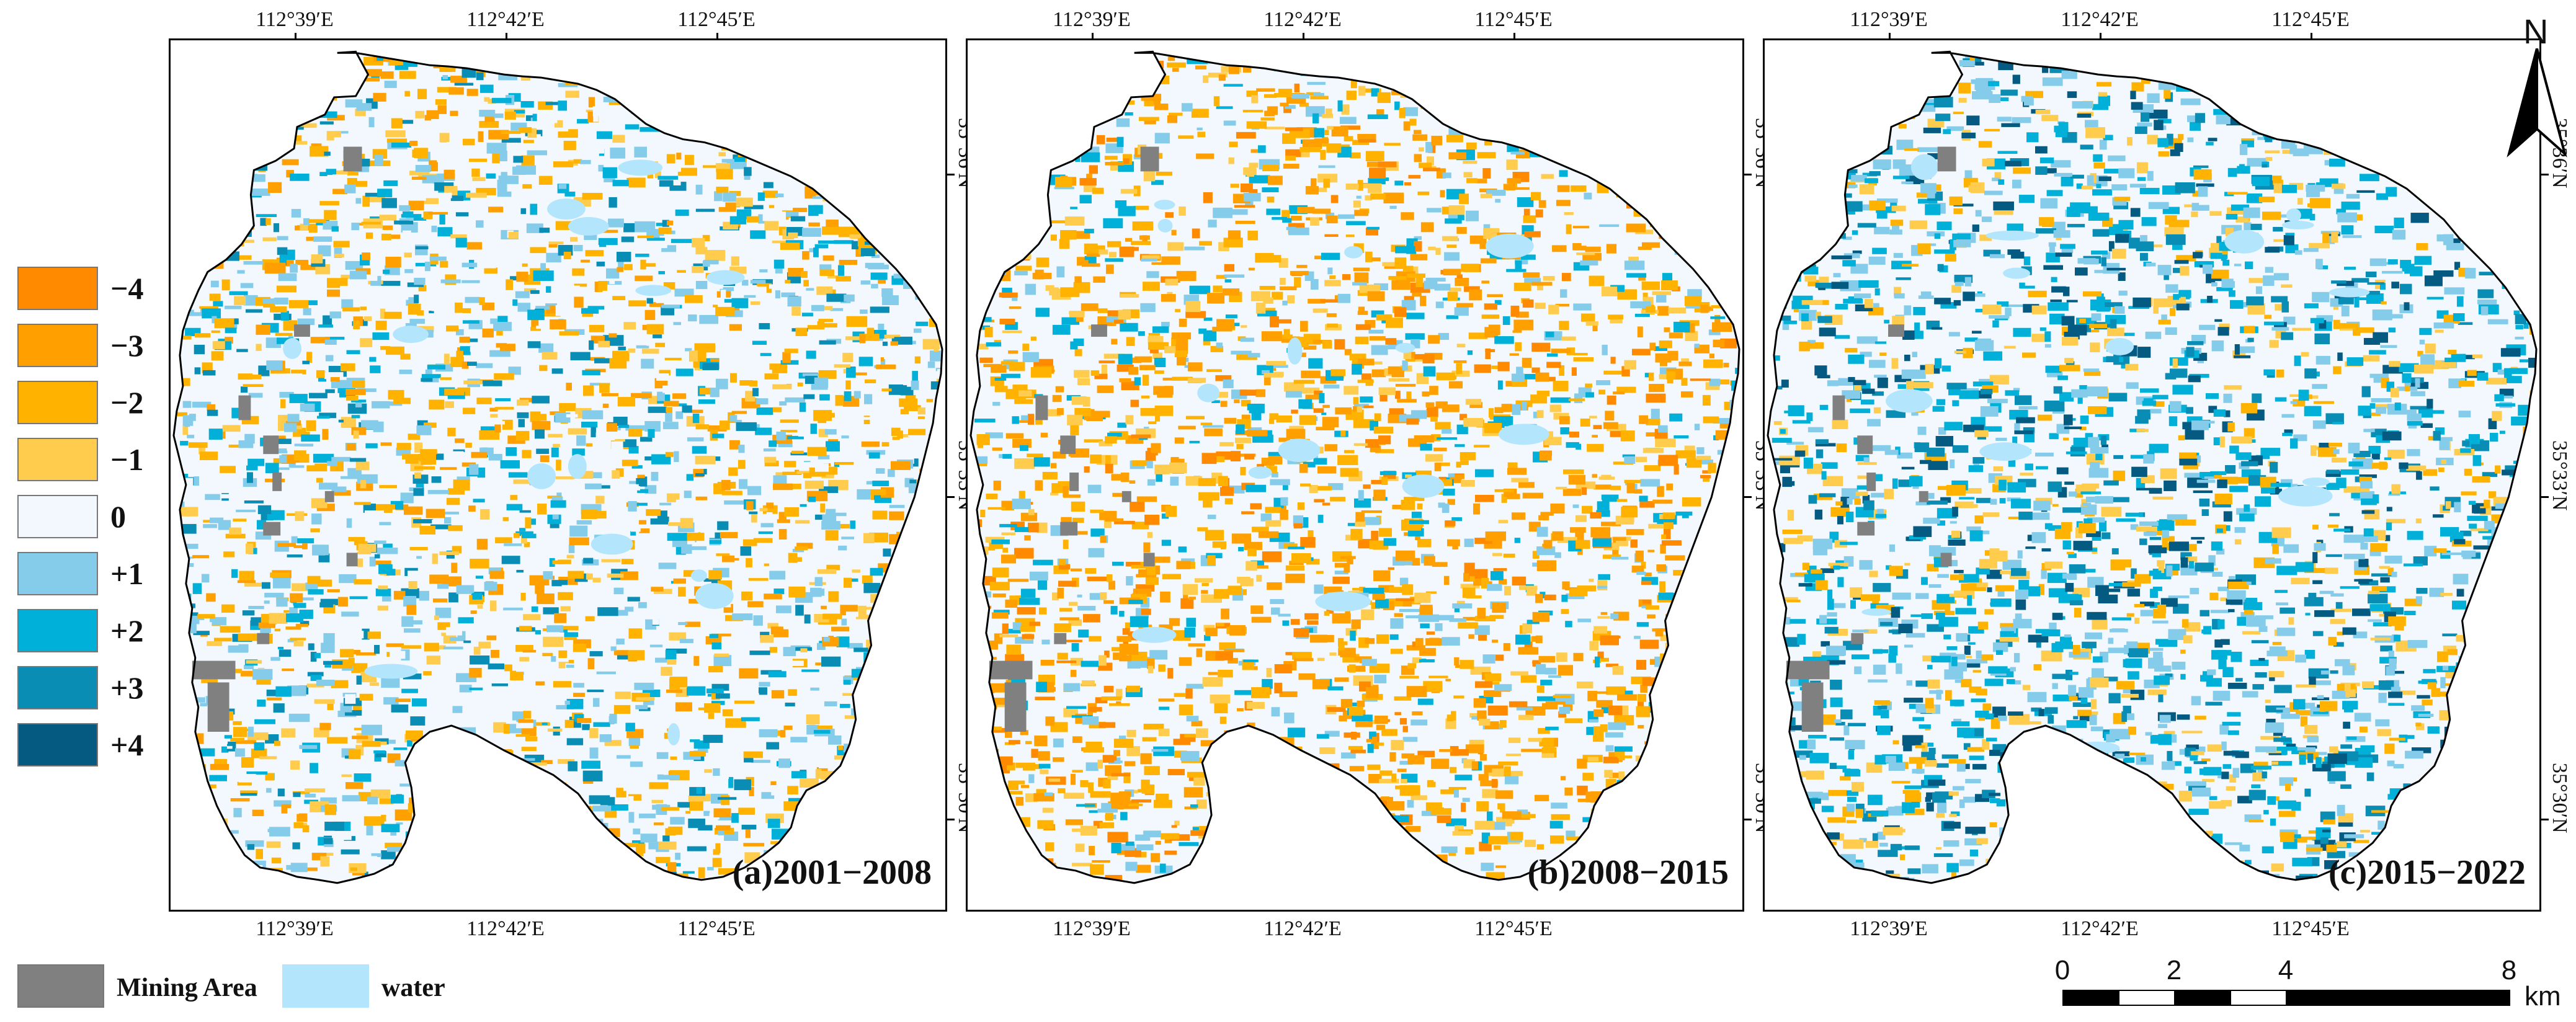 This screenshot has height=1022, width=2576. Describe the element at coordinates (2537, 103) in the screenshot. I see `north-arrow-icon` at that location.